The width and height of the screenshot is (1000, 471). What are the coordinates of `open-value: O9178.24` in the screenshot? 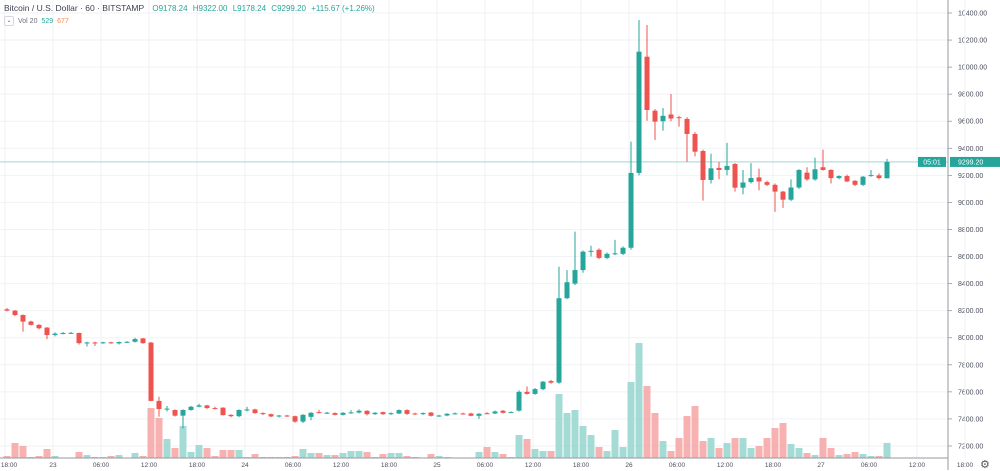 It's located at (170, 8).